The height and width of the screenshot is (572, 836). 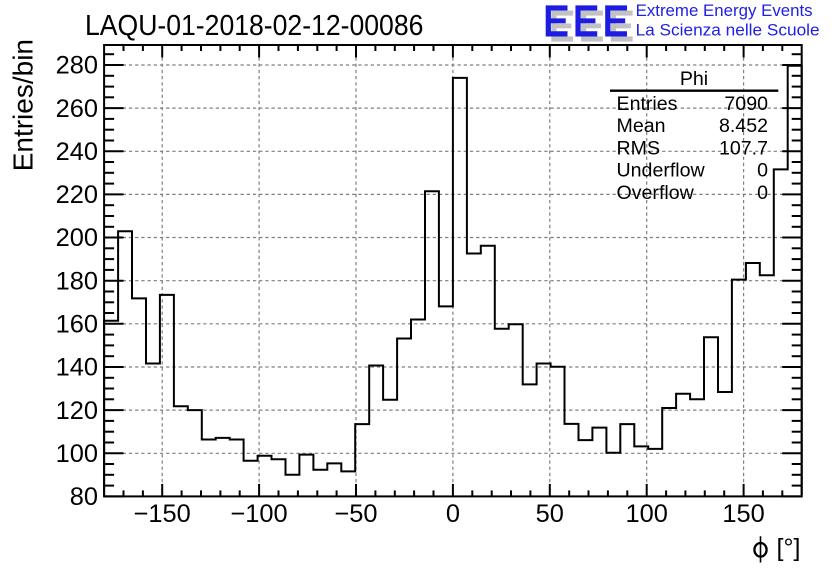 I want to click on svg-text: −150, so click(x=162, y=514).